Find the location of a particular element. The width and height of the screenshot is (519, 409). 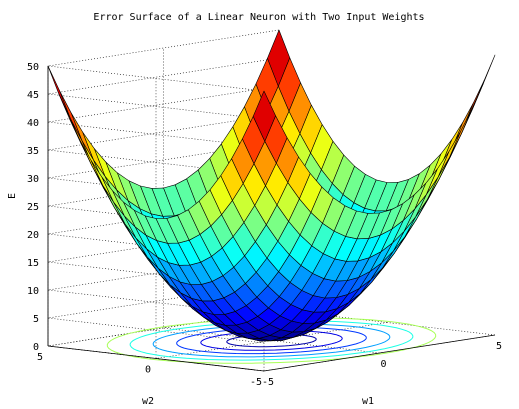

z-tick-label: 30 is located at coordinates (33, 179).